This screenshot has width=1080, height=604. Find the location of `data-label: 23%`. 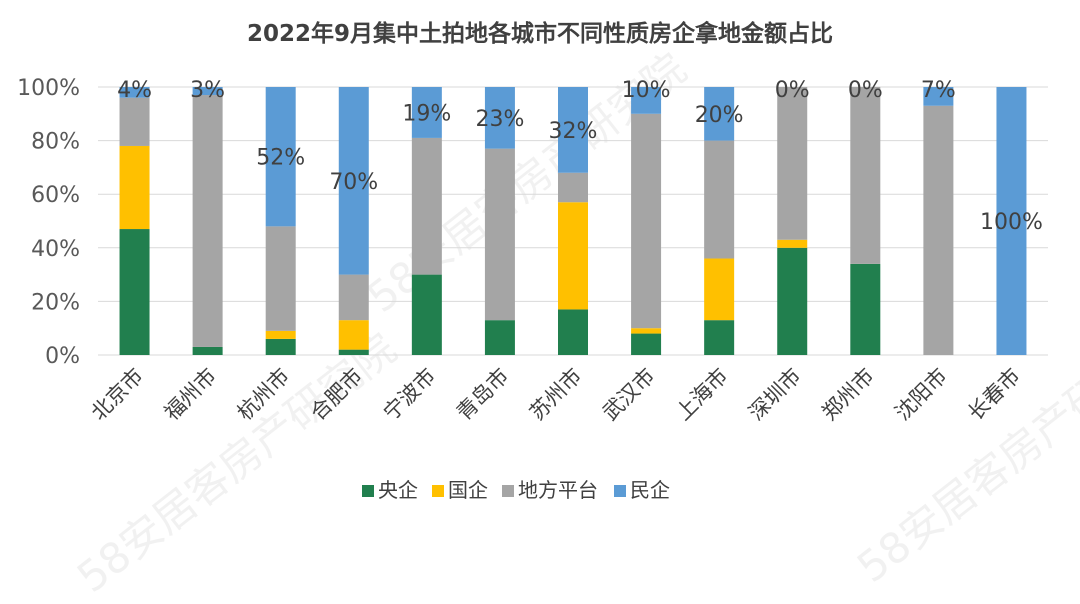

data-label: 23% is located at coordinates (499, 119).